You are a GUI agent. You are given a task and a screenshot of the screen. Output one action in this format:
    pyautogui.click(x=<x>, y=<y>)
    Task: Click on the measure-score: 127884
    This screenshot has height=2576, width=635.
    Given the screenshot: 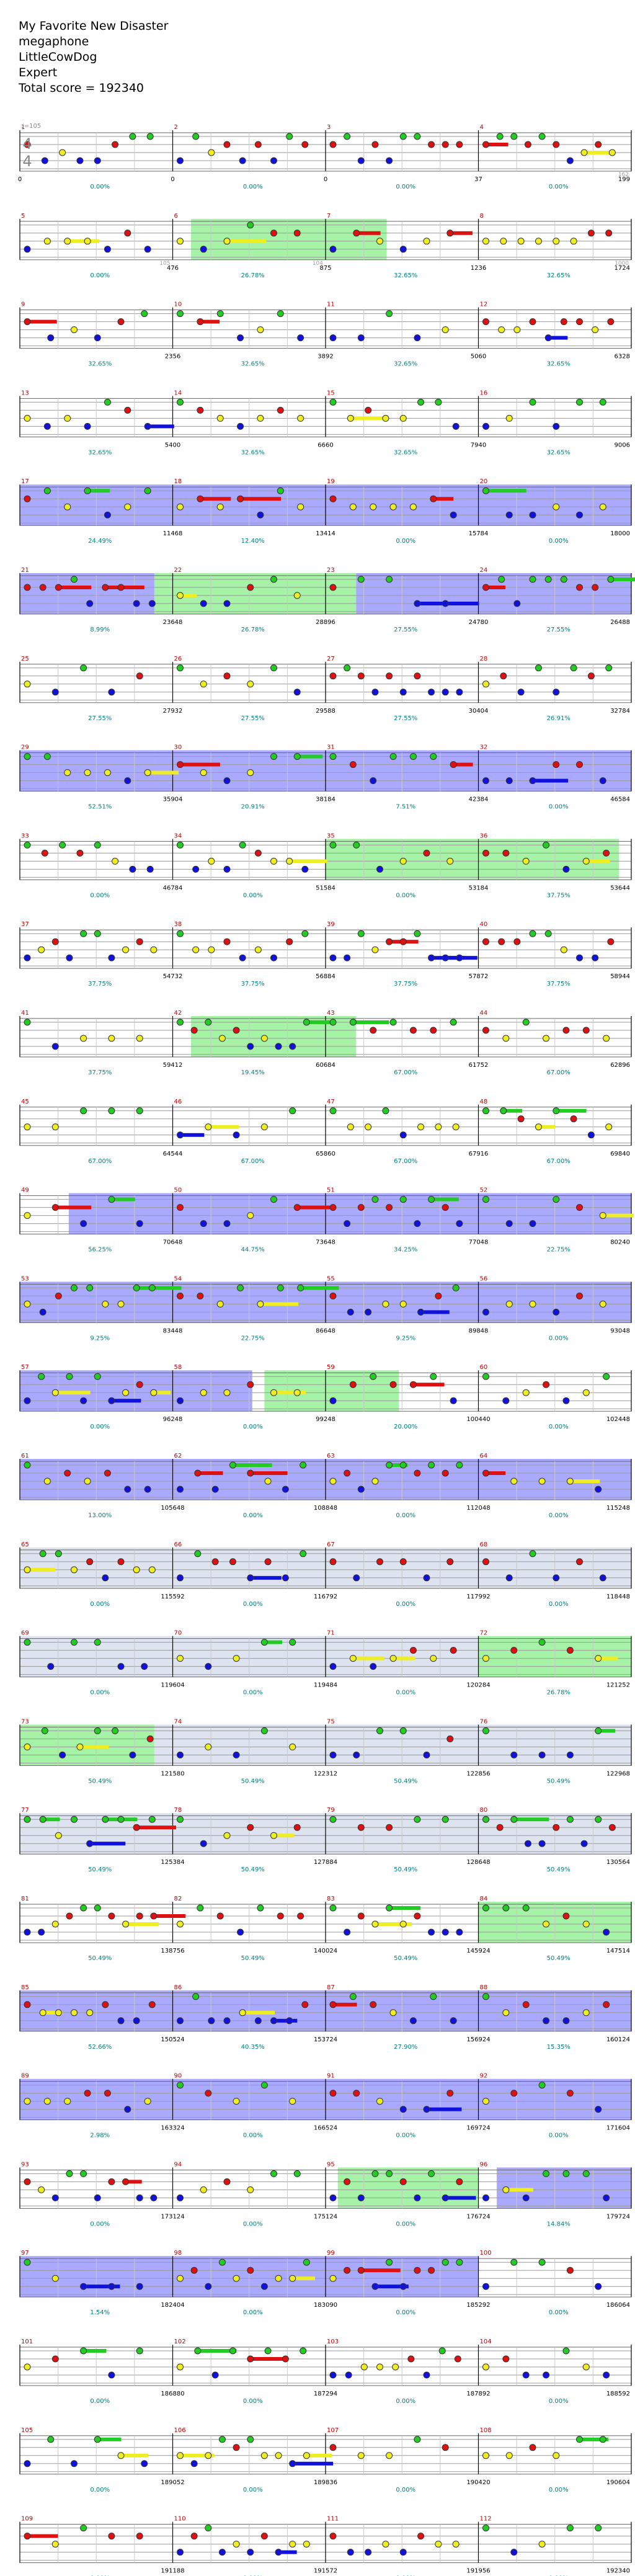 What is the action you would take?
    pyautogui.click(x=325, y=1862)
    